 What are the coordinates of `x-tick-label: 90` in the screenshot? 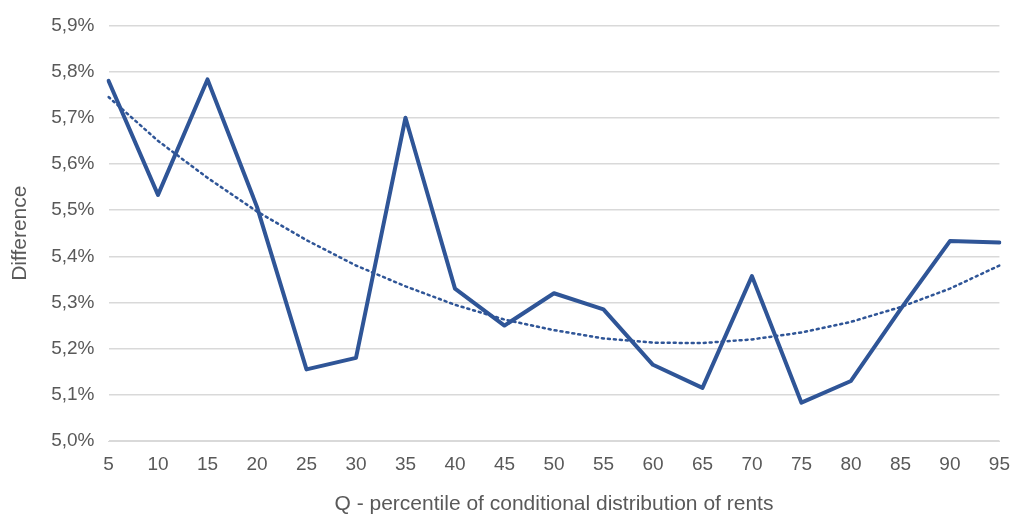 It's located at (950, 463).